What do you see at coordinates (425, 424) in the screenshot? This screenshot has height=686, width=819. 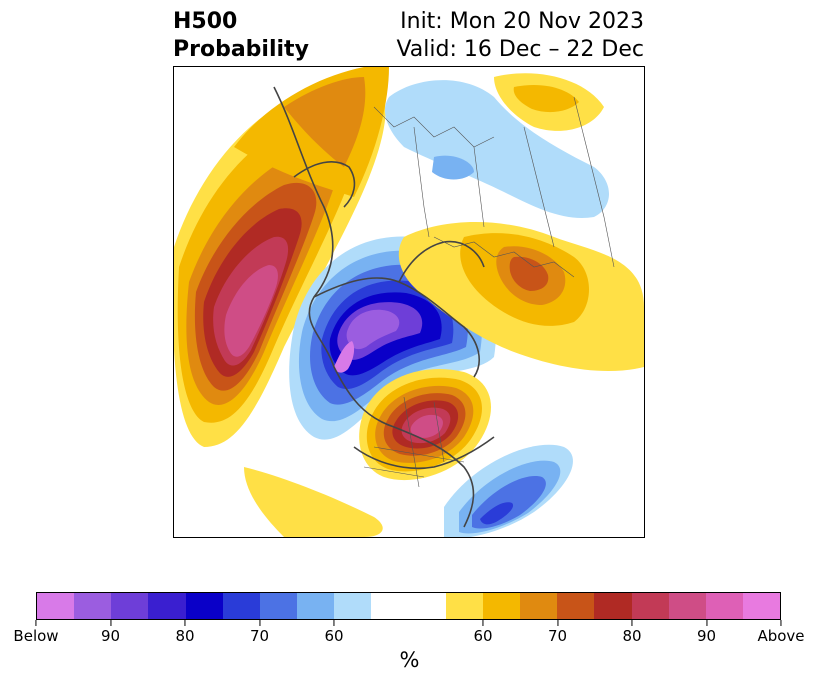 I see `anomaly-eastern-north-america` at bounding box center [425, 424].